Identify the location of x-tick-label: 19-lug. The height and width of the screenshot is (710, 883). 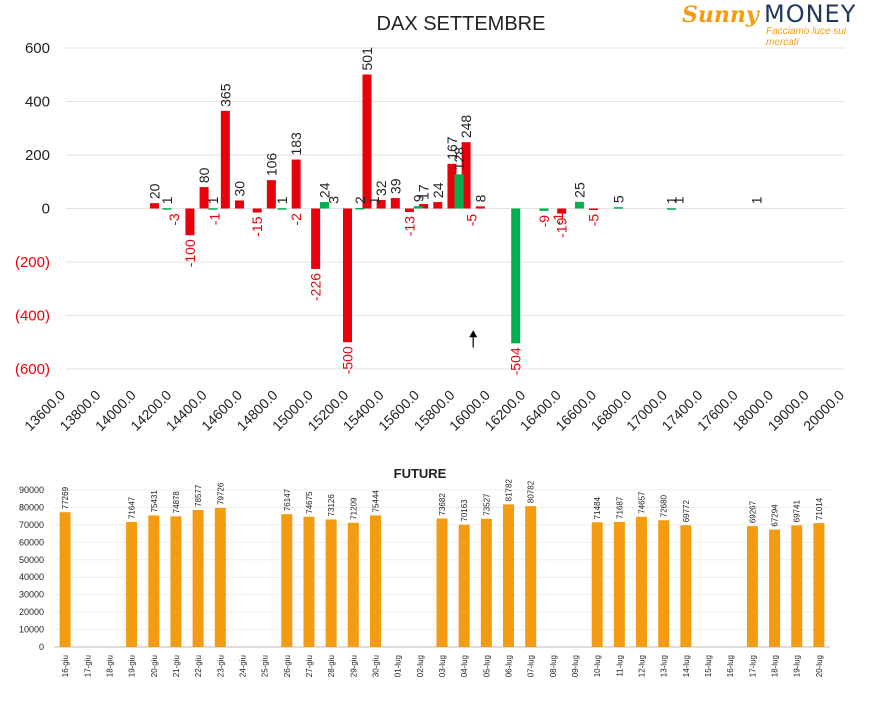
(797, 666).